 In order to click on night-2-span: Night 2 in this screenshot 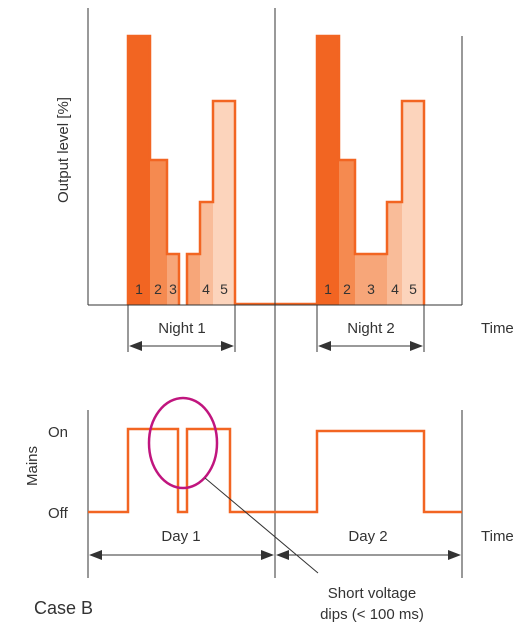, I will do `click(370, 328)`.